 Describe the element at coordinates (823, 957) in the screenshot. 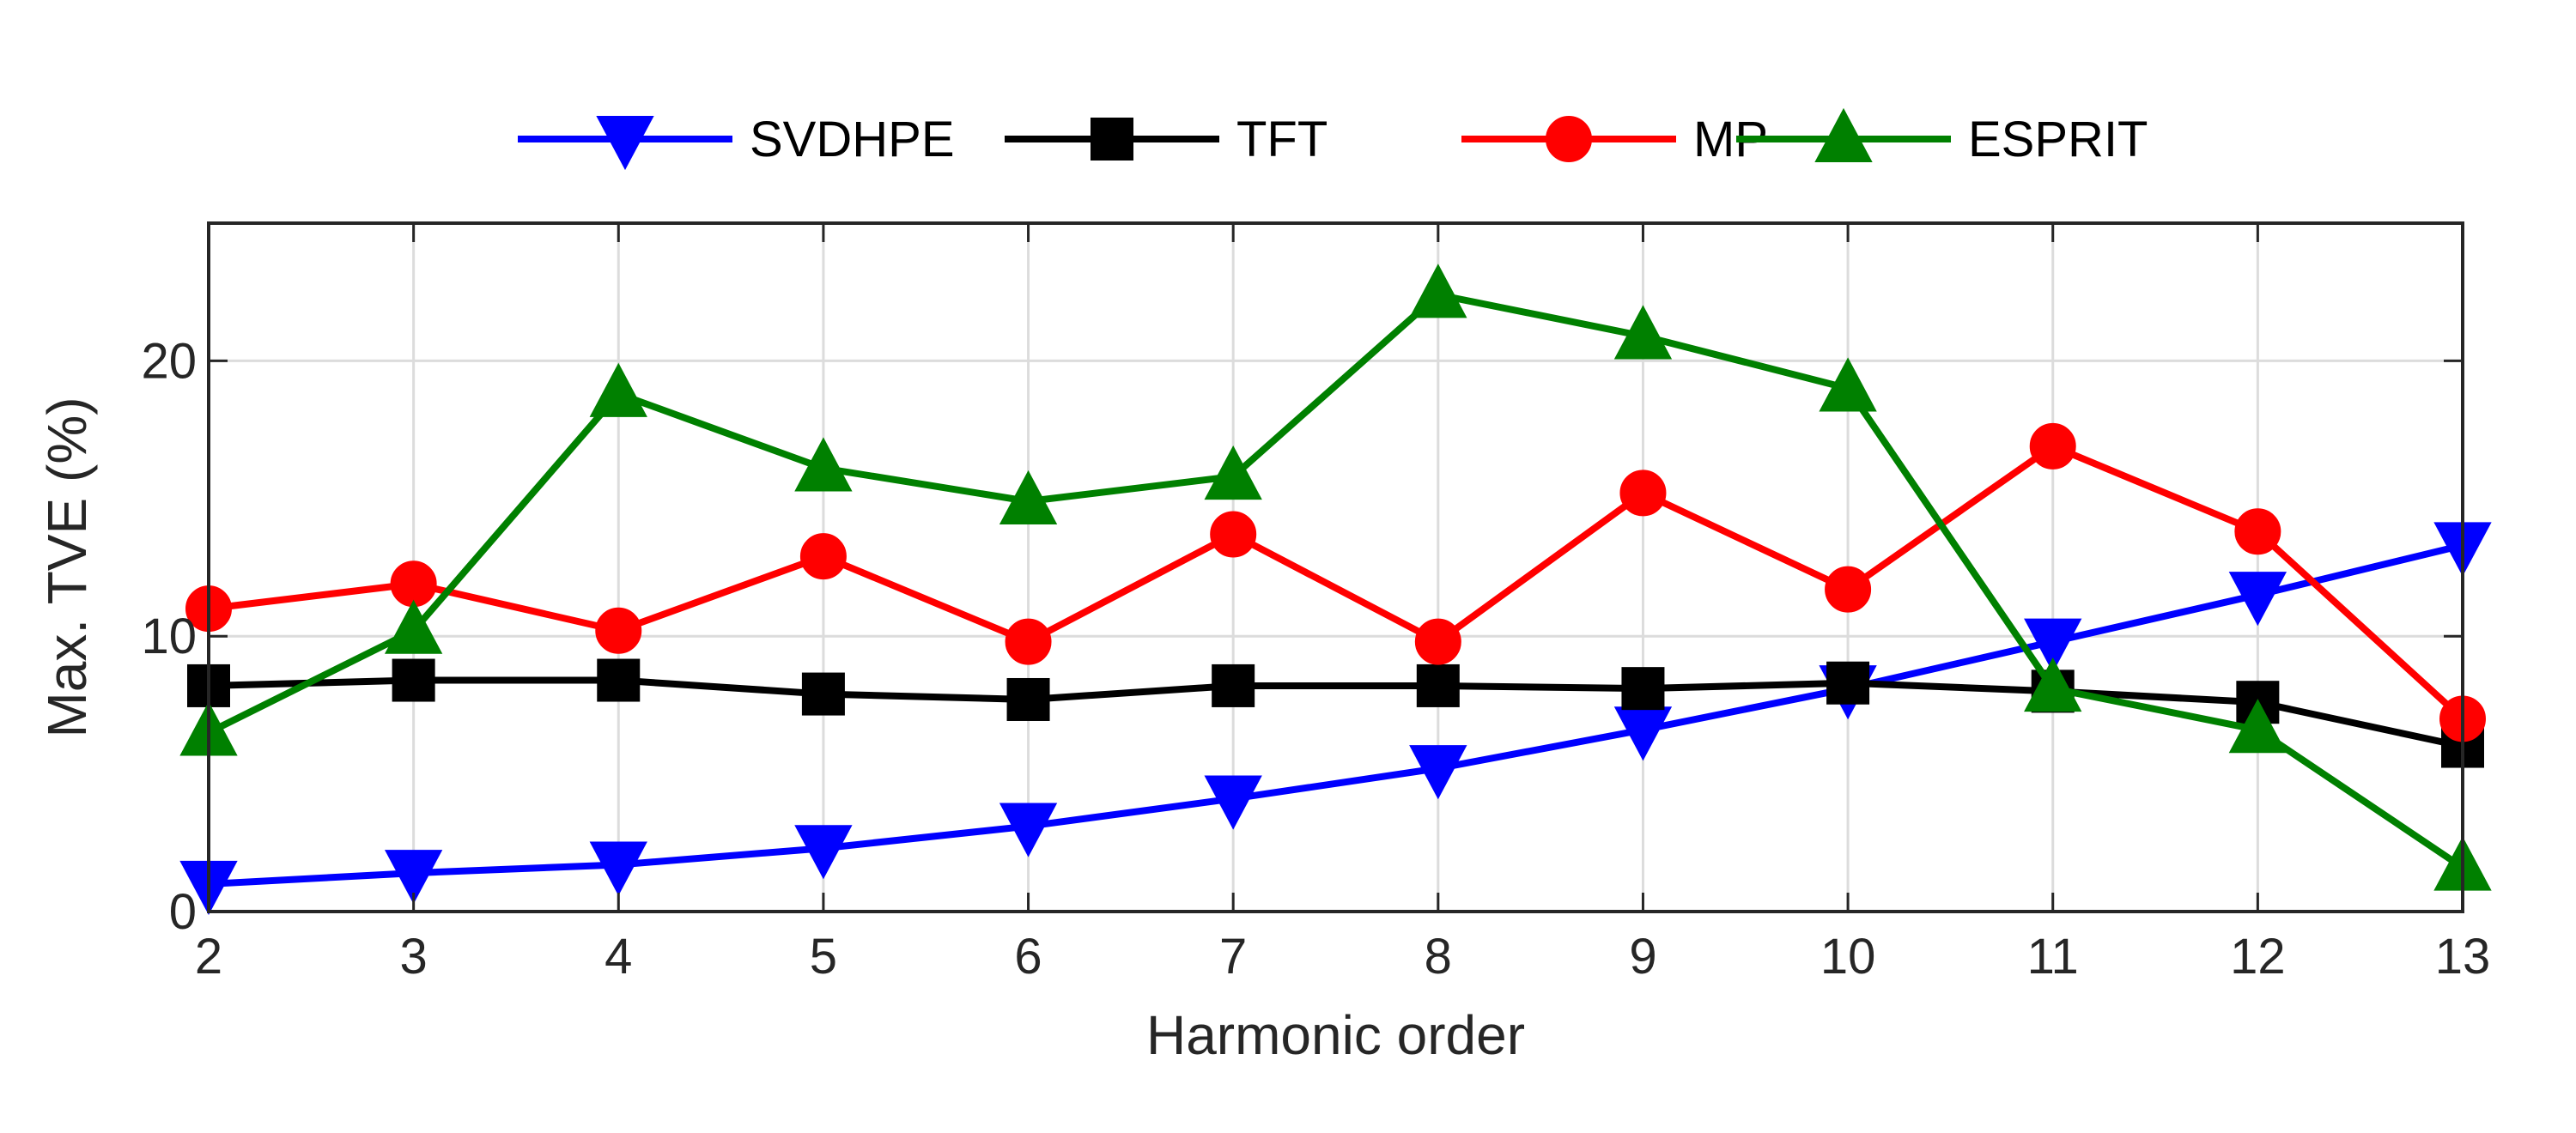

I see `x-tick-label: 5` at that location.